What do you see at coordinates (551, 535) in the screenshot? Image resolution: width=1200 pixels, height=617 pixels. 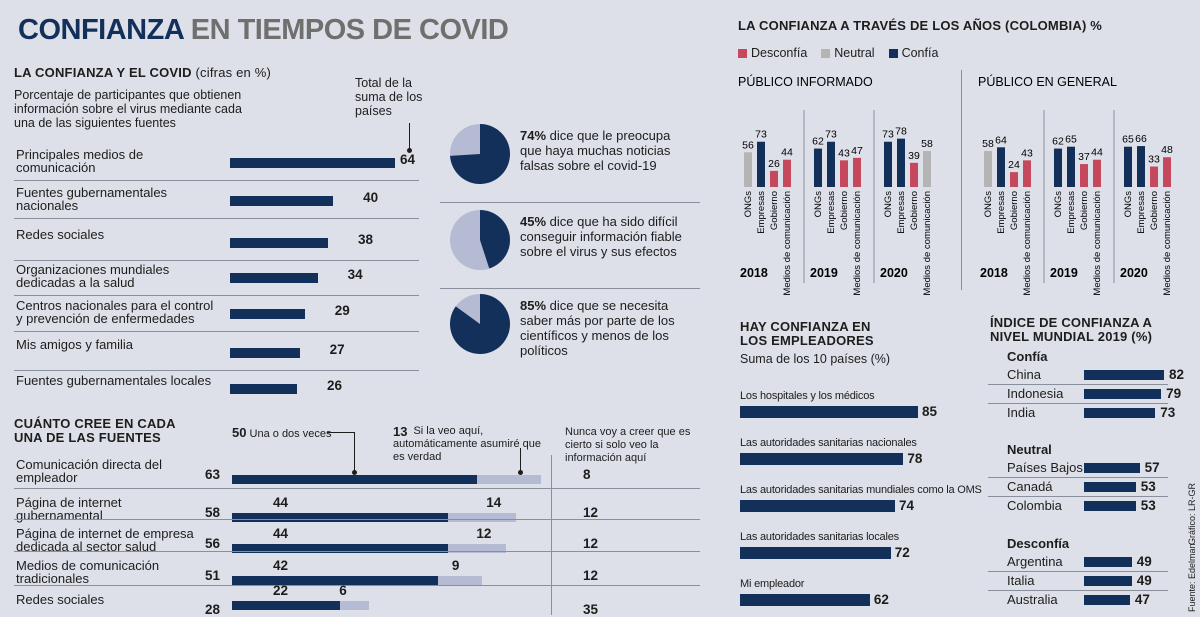 I see `belief-divider` at bounding box center [551, 535].